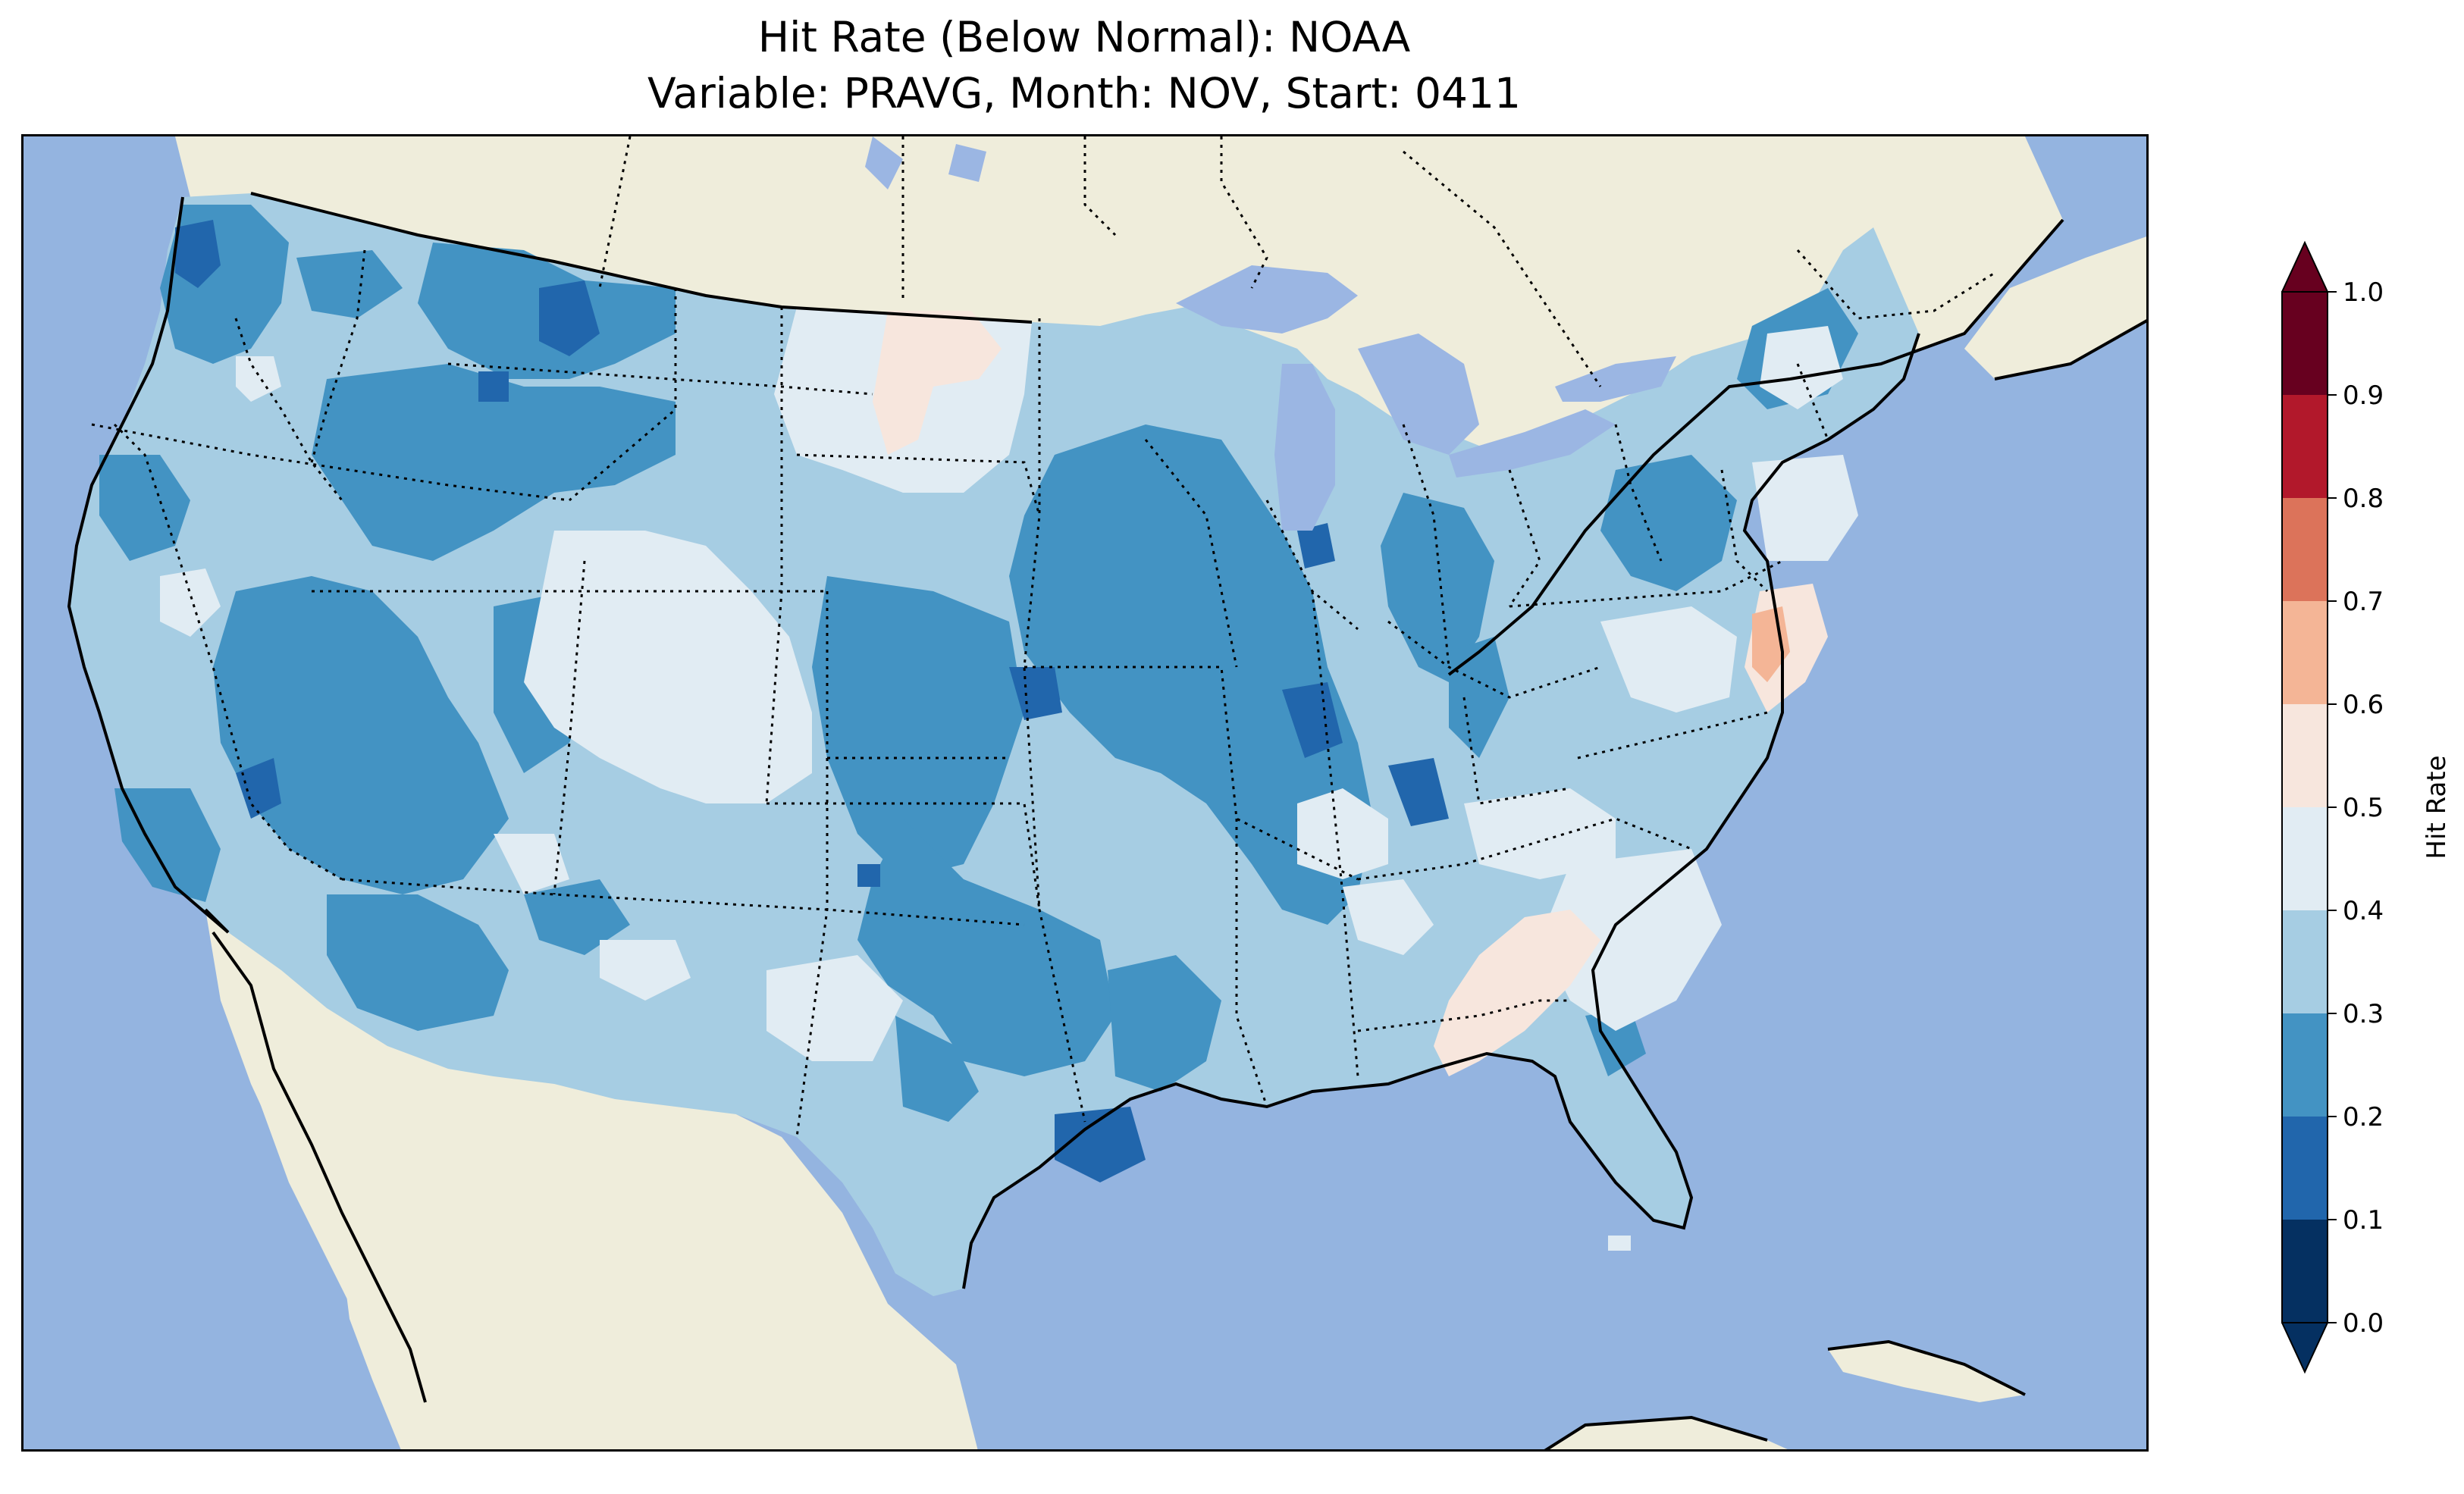  What do you see at coordinates (2364, 1014) in the screenshot?
I see `colorbar-tick-label: 0.3` at bounding box center [2364, 1014].